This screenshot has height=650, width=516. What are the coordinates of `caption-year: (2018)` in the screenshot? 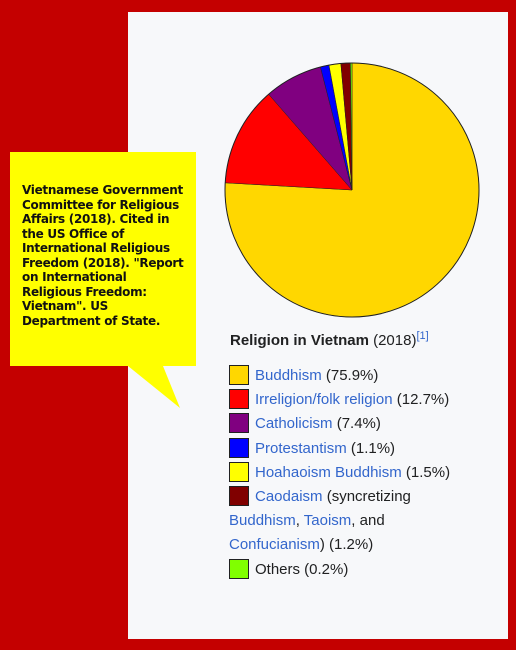 It's located at (392, 340).